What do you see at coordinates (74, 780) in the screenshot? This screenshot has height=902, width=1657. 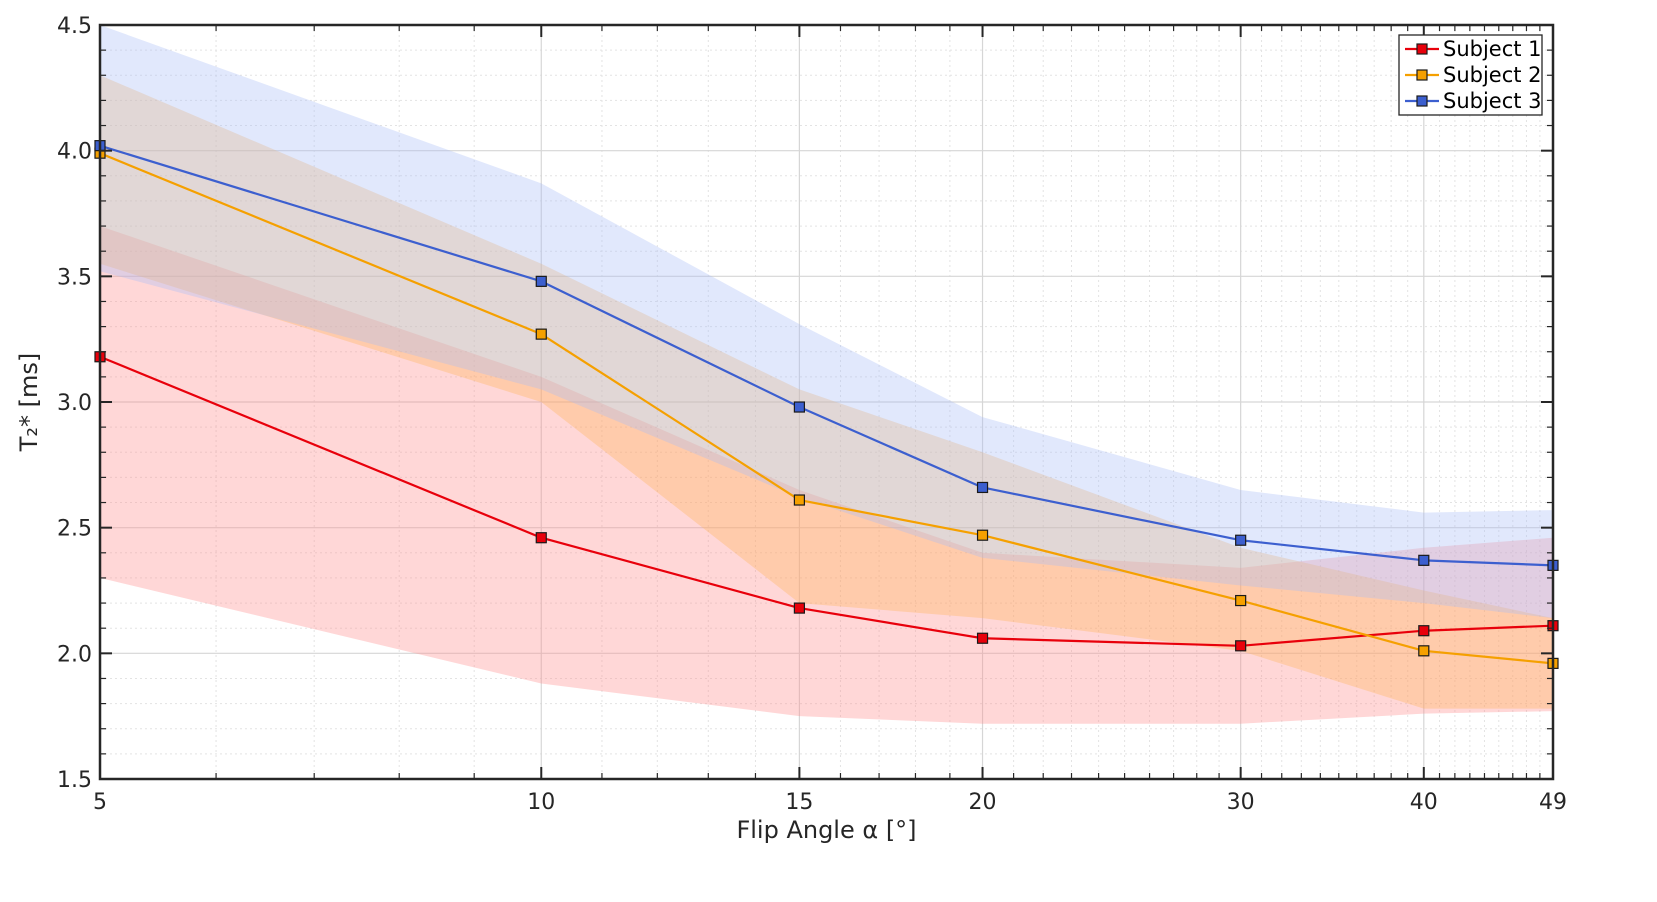 I see `y-tick-label: 1.5` at bounding box center [74, 780].